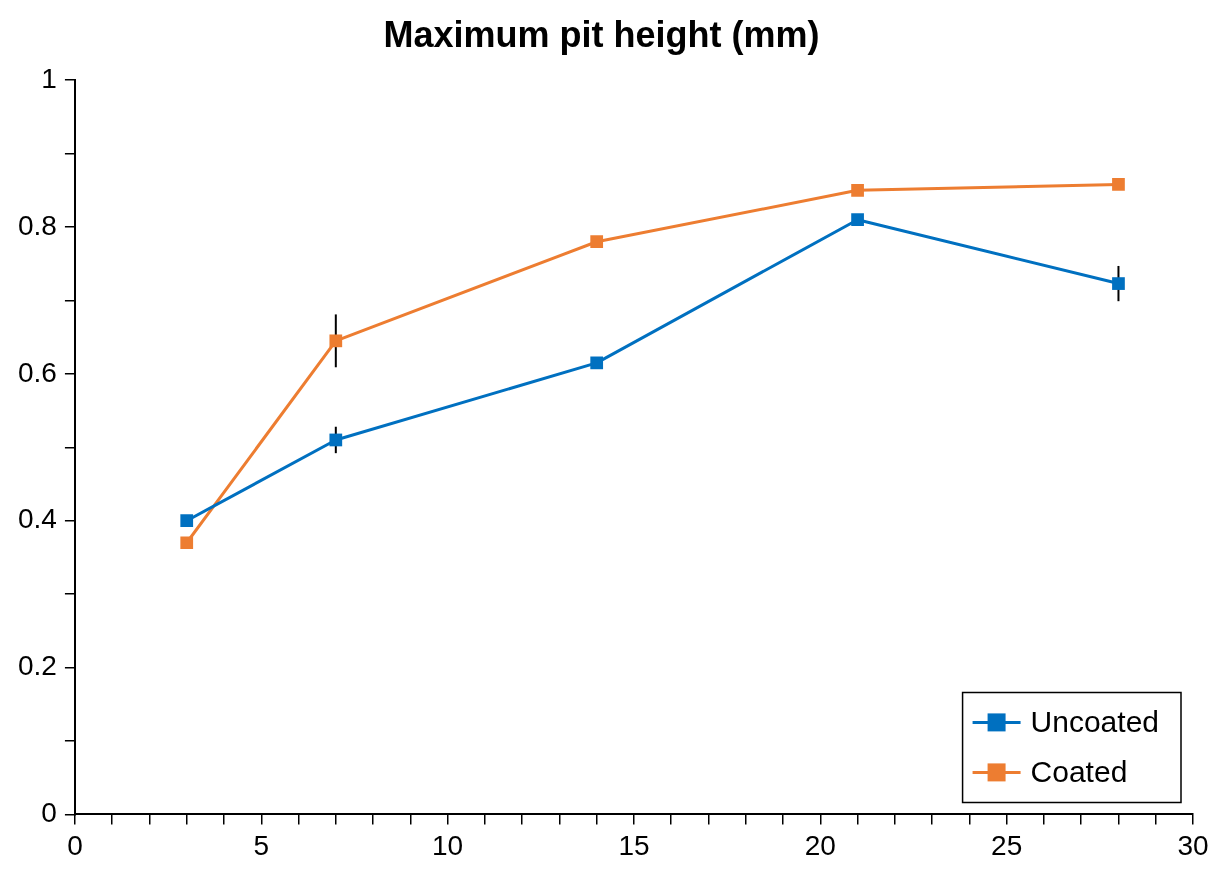 The width and height of the screenshot is (1223, 880). What do you see at coordinates (1007, 845) in the screenshot?
I see `x-tick-label: 25` at bounding box center [1007, 845].